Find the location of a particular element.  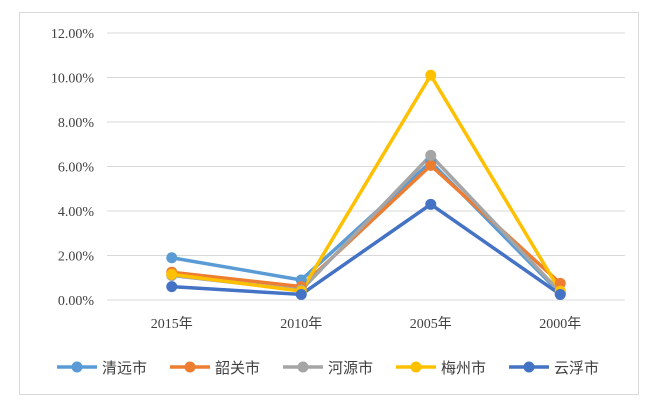

legend-label: 清远市 is located at coordinates (124, 368).